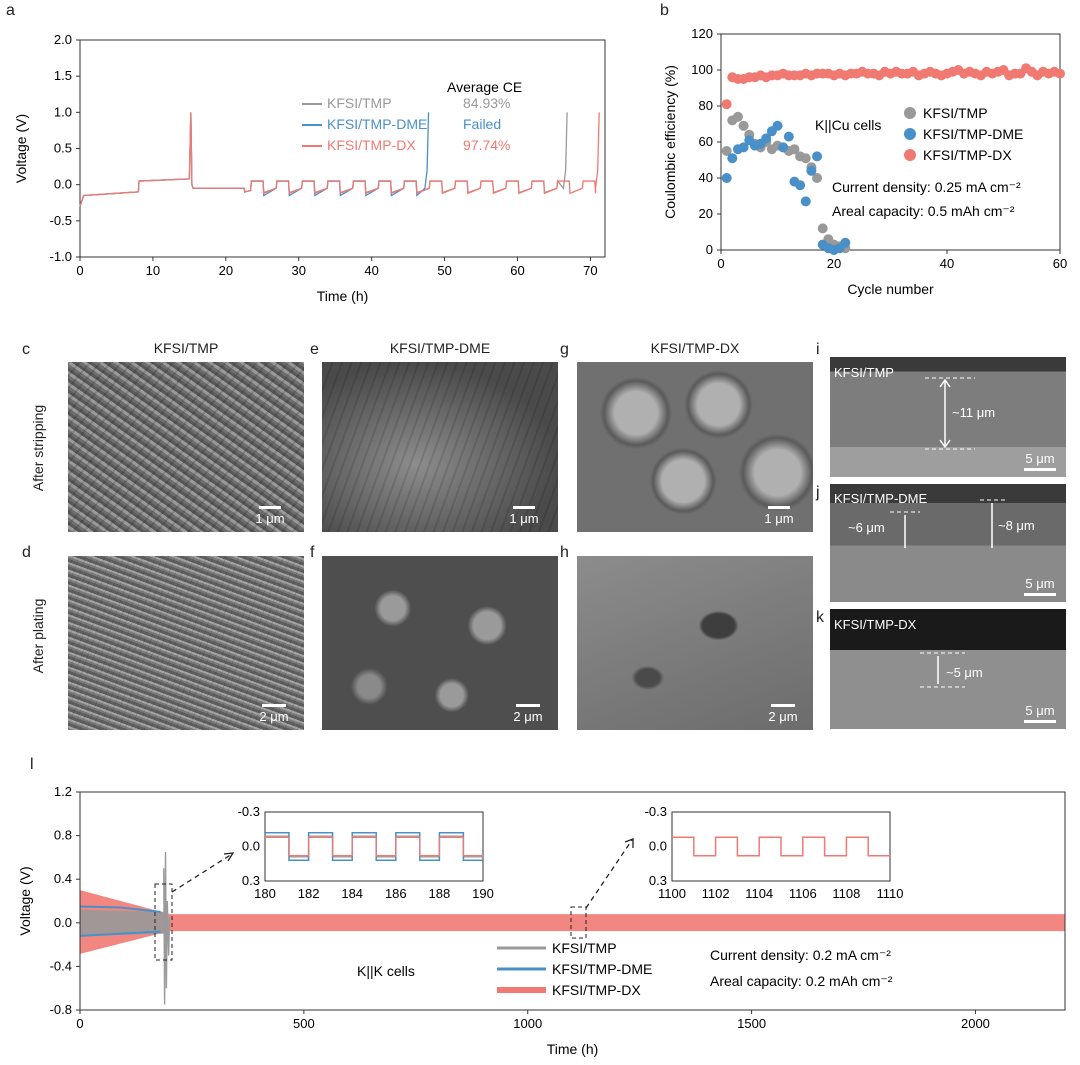 The width and height of the screenshot is (1080, 1065). Describe the element at coordinates (343, 296) in the screenshot. I see `x-axis-title-a: Time (h)` at that location.